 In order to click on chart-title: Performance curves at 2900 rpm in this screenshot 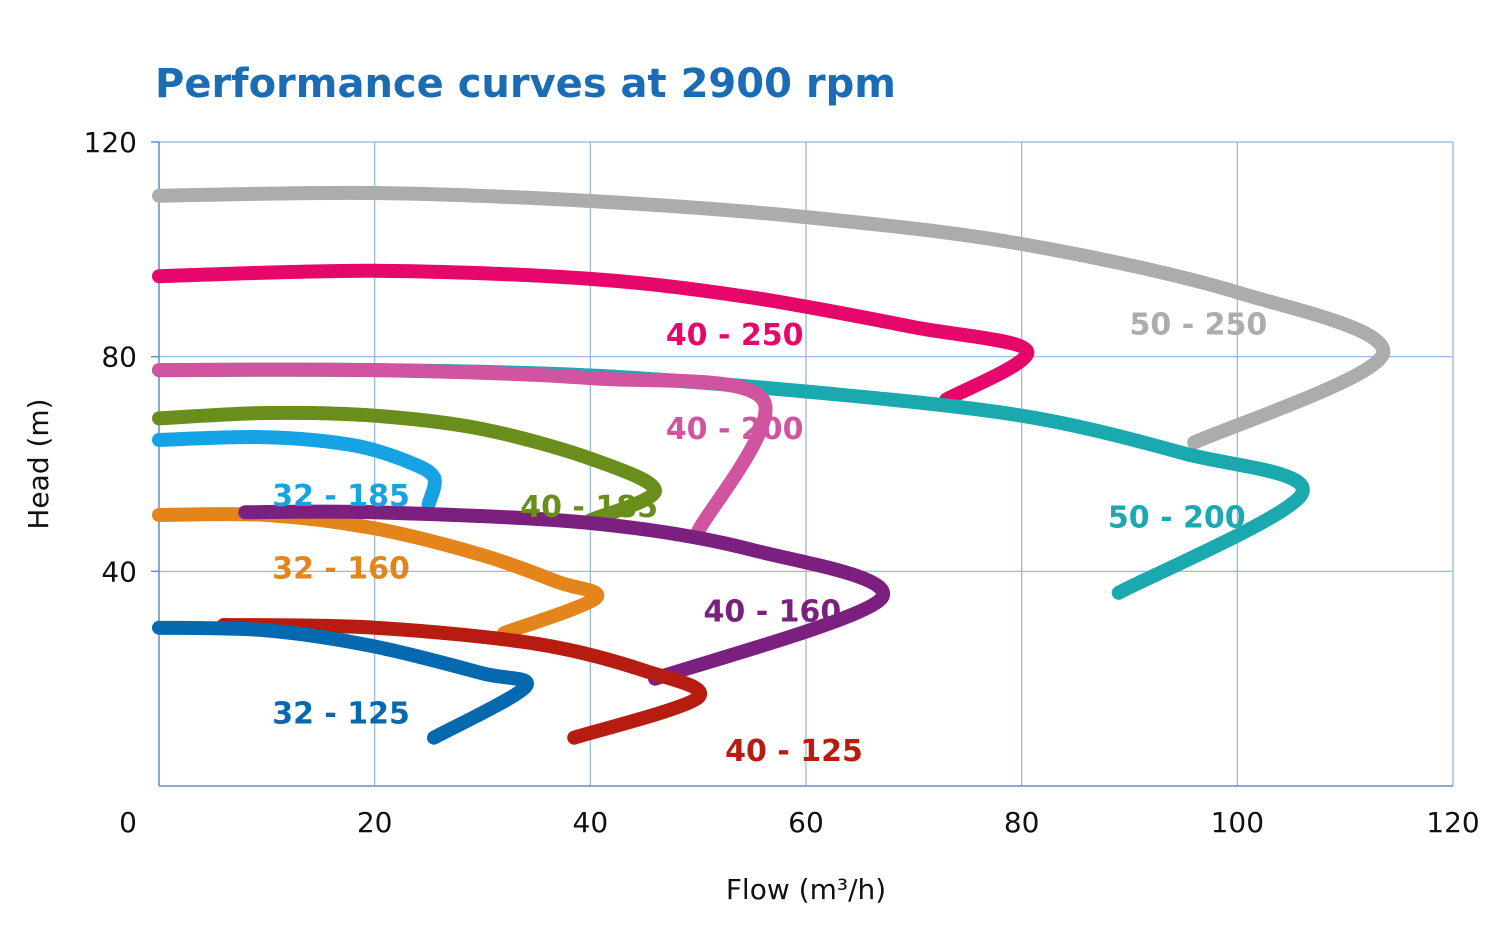, I will do `click(525, 84)`.